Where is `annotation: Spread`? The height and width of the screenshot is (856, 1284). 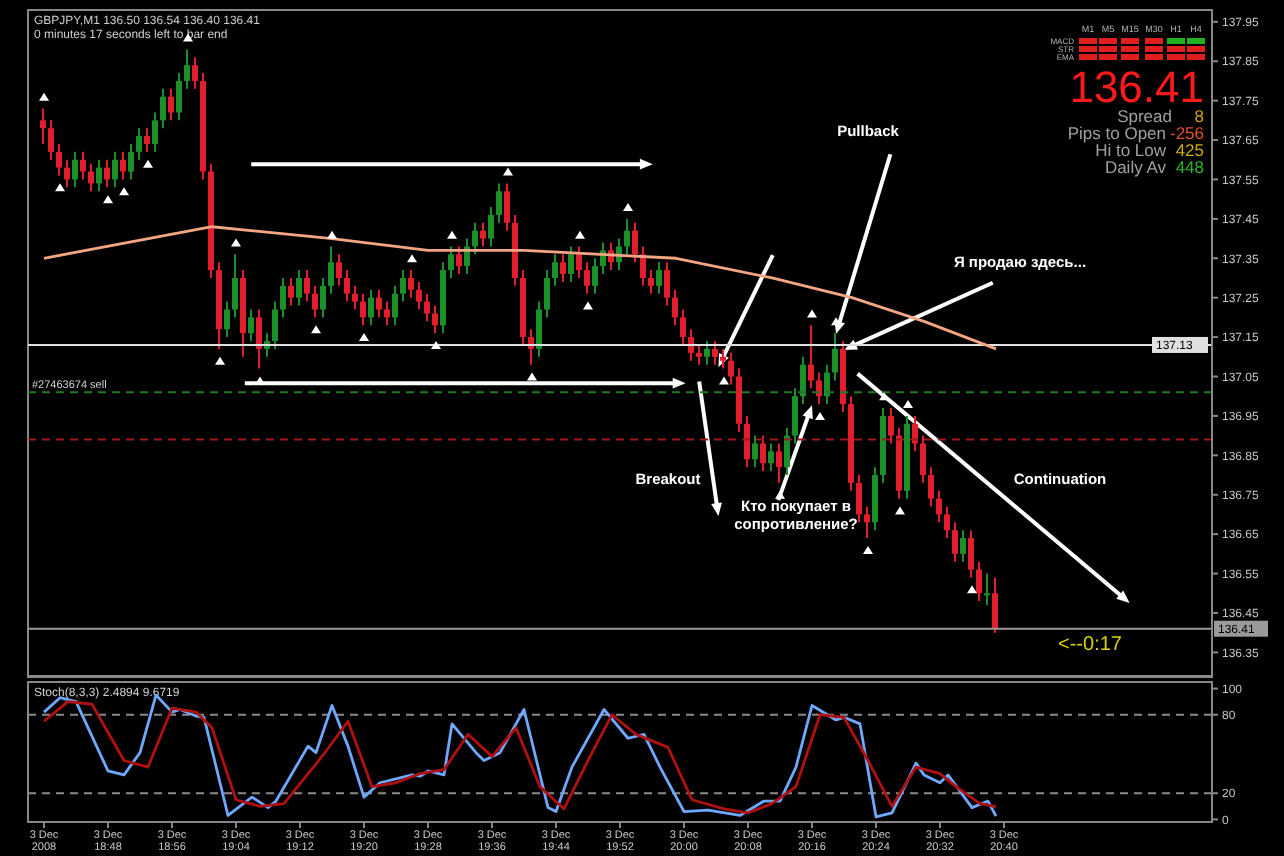
annotation: Spread is located at coordinates (1145, 116).